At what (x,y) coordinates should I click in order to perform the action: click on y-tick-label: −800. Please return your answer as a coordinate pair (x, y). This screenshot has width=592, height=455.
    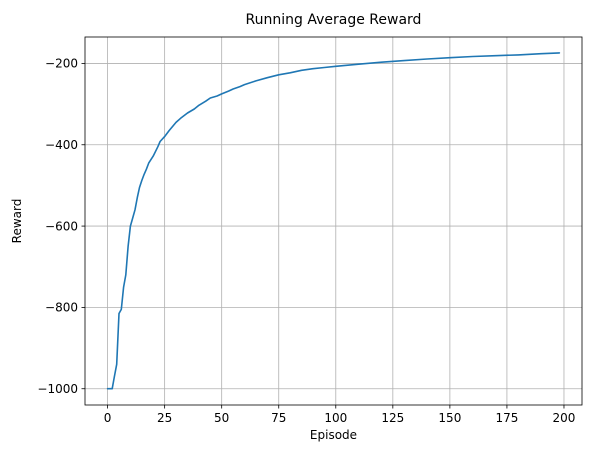
    Looking at the image, I should click on (61, 308).